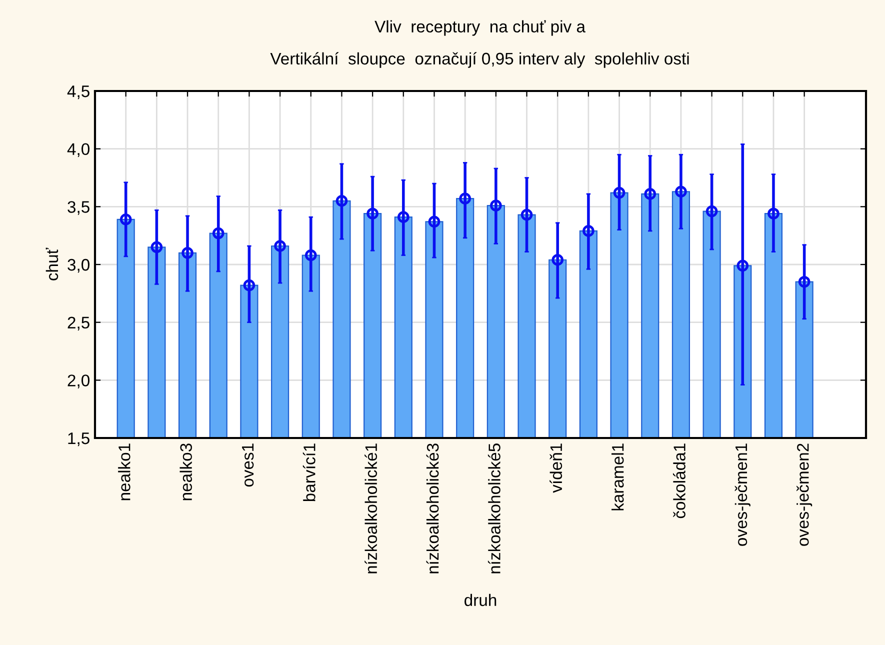  What do you see at coordinates (52, 264) in the screenshot?
I see `y-axis-title: chuť` at bounding box center [52, 264].